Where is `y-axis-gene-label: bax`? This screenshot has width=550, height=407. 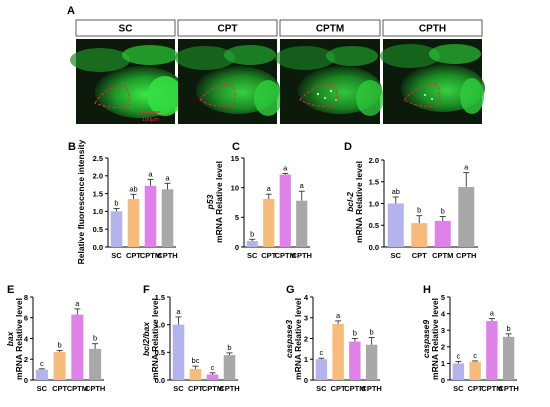
y-axis-gene-label: bax is located at coordinates (10, 338).